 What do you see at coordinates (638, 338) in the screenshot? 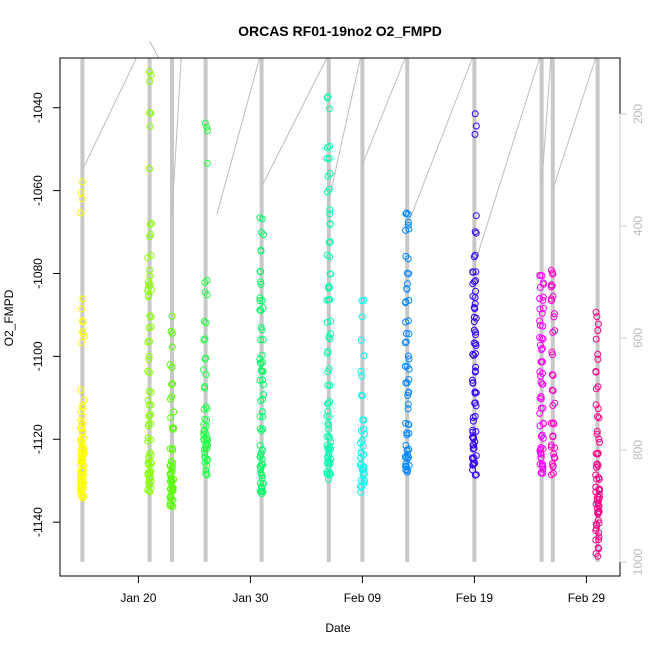
I see `y2-tick-label: 600` at bounding box center [638, 338].